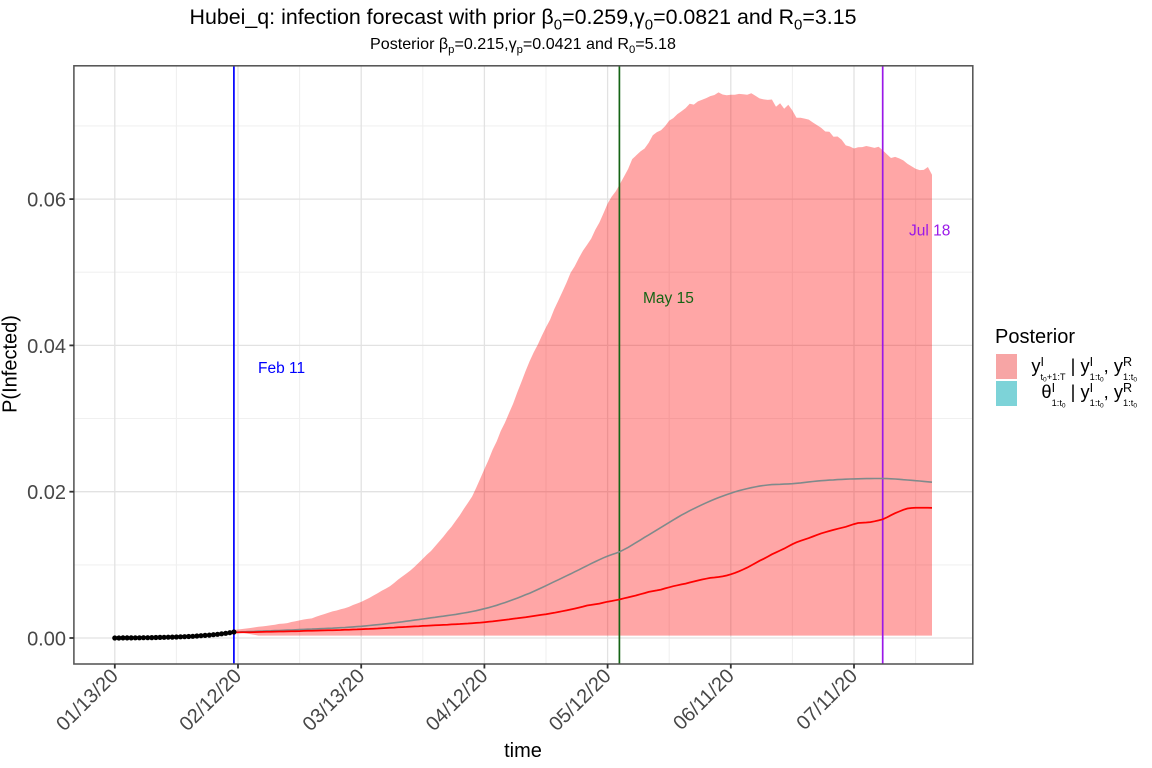 This screenshot has height=768, width=1152. Describe the element at coordinates (46, 493) in the screenshot. I see `svg-text: 0.02` at that location.